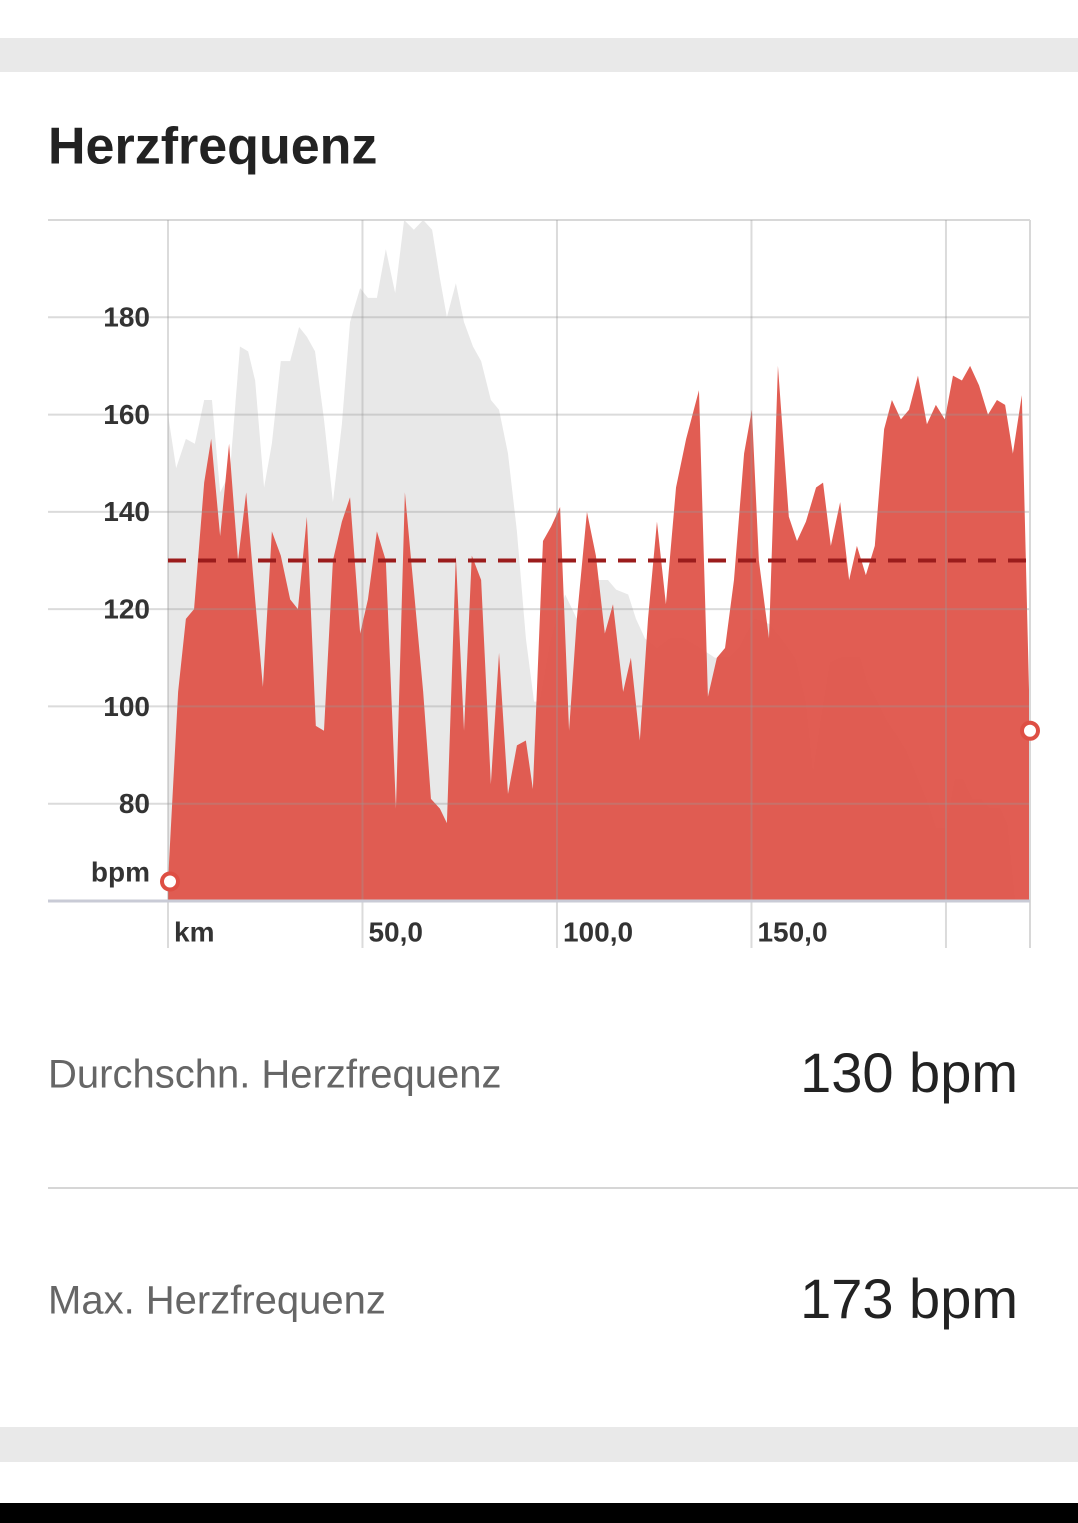  Describe the element at coordinates (126, 706) in the screenshot. I see `y-tick-label: 100` at that location.